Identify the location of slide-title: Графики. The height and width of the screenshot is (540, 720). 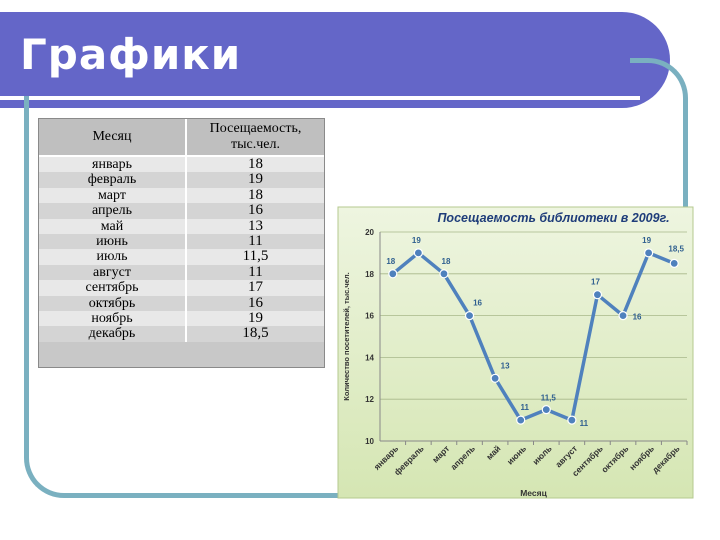
(131, 54).